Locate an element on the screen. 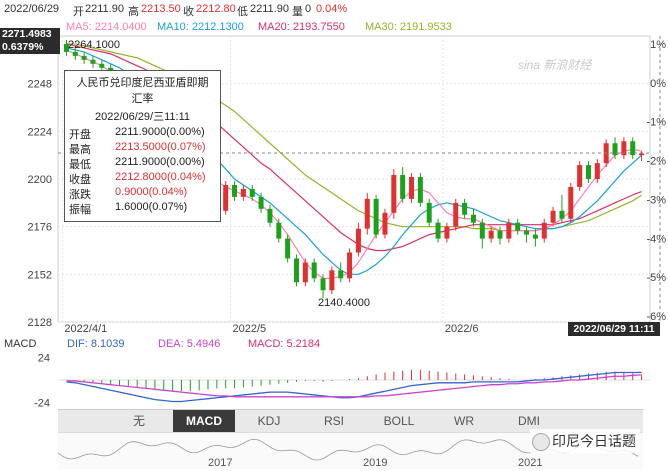  tab-none: 无 is located at coordinates (138, 421).